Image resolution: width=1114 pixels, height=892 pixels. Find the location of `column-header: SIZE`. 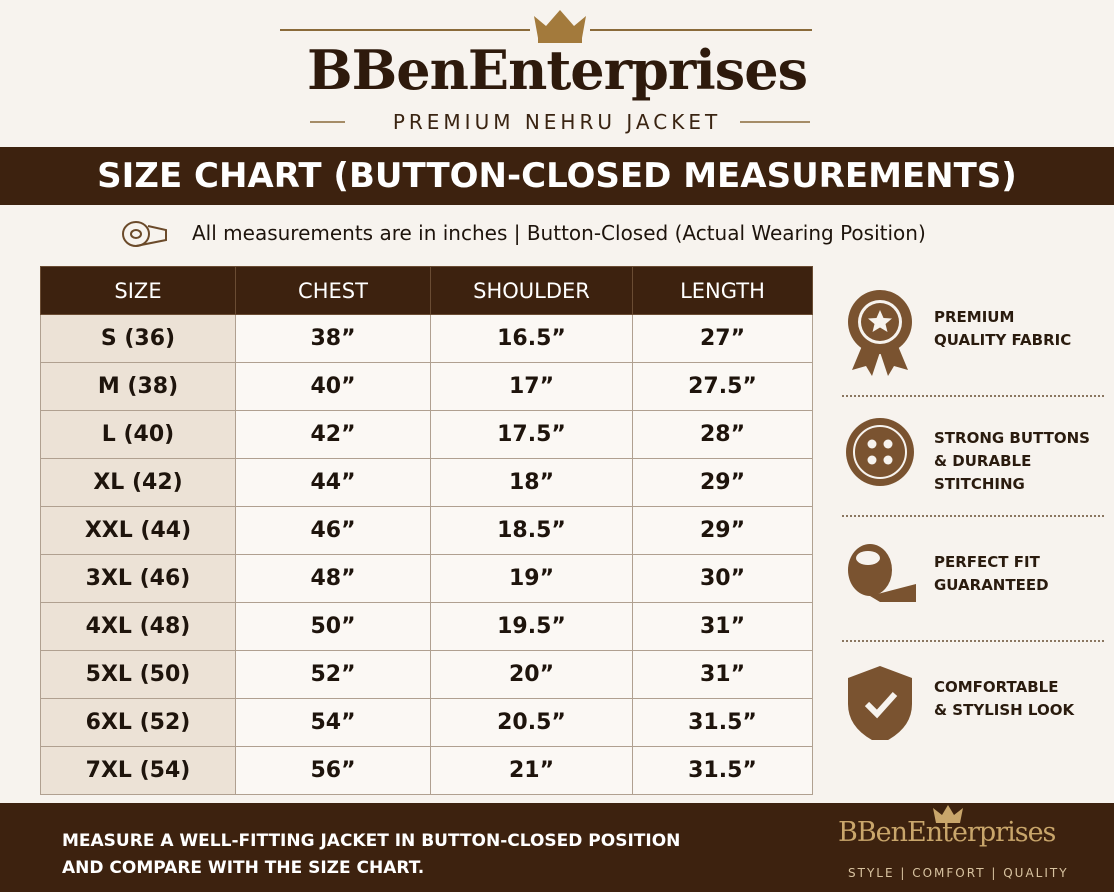

column-header: SIZE is located at coordinates (138, 290).